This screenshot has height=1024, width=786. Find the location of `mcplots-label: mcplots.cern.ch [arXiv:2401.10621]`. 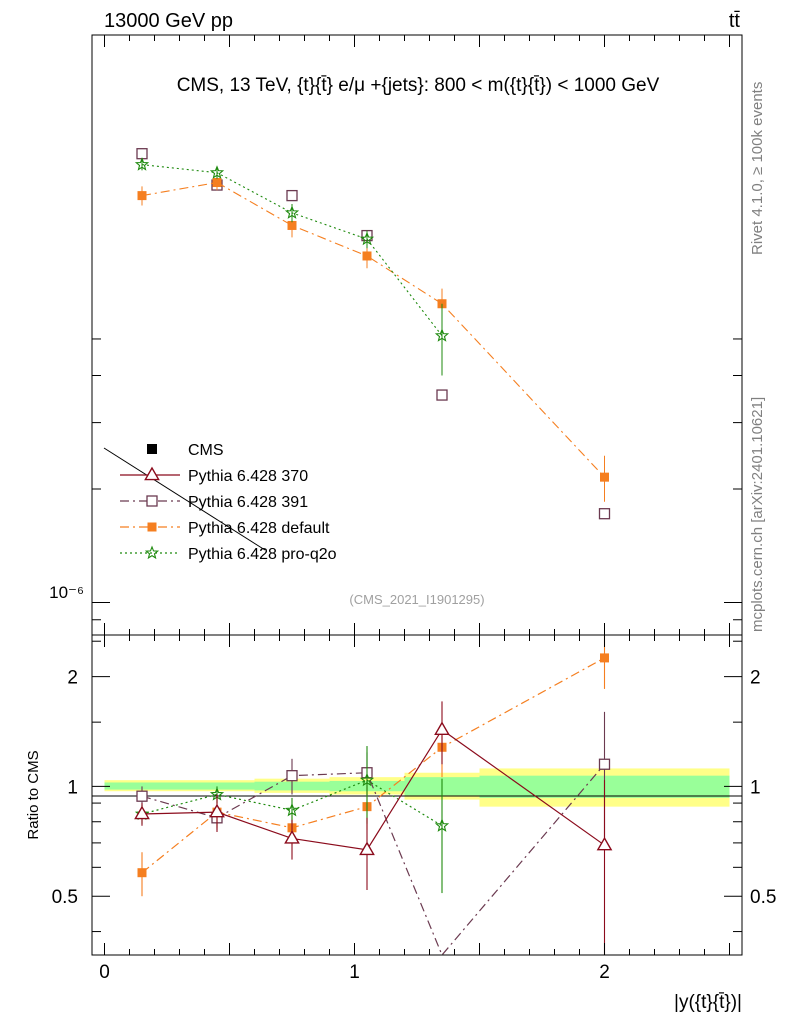

mcplots-label: mcplots.cern.ch [arXiv:2401.10621] is located at coordinates (757, 514).